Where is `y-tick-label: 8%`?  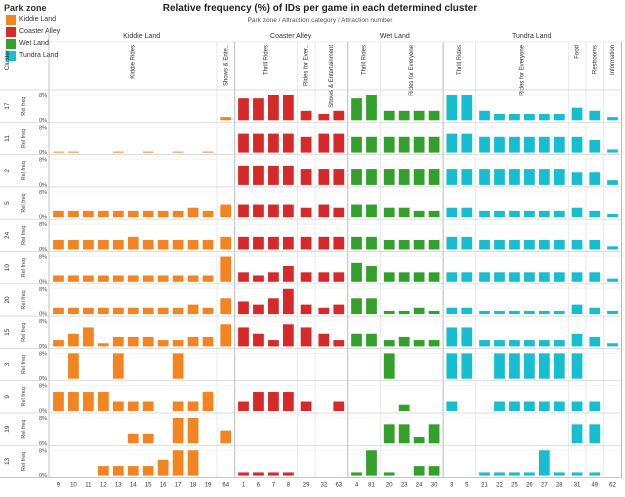 y-tick-label: 8% is located at coordinates (43, 419).